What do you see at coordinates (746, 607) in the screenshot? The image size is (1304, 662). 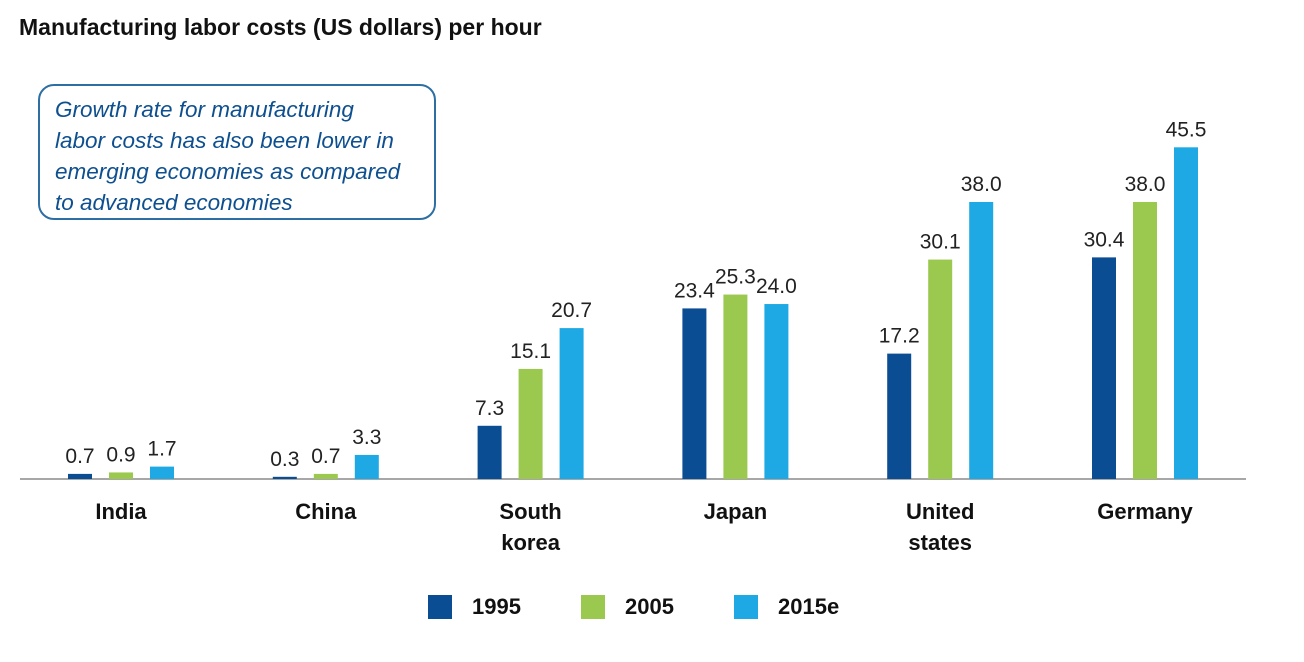 I see `legend-swatch-2015e` at bounding box center [746, 607].